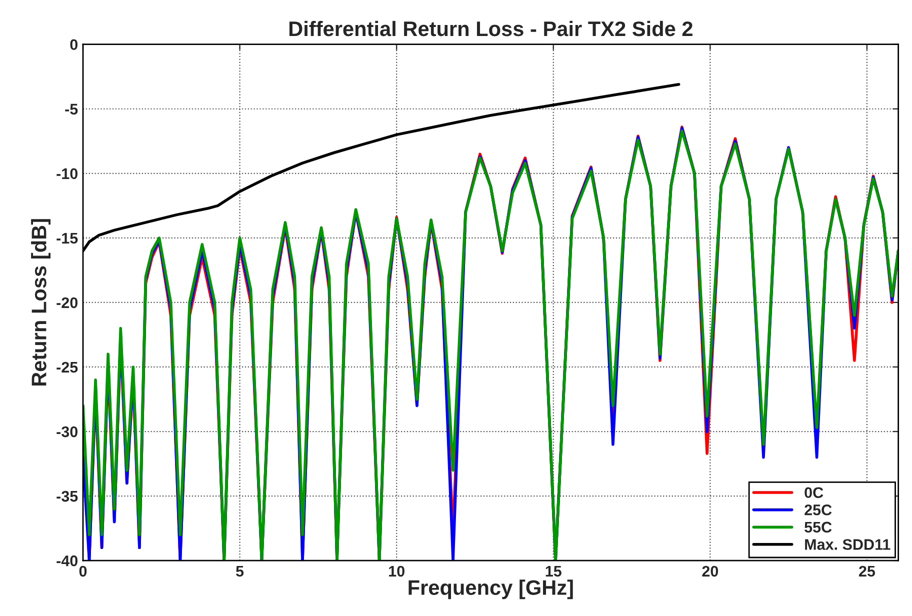  What do you see at coordinates (847, 544) in the screenshot?
I see `legend-label: Max. SDD11` at bounding box center [847, 544].